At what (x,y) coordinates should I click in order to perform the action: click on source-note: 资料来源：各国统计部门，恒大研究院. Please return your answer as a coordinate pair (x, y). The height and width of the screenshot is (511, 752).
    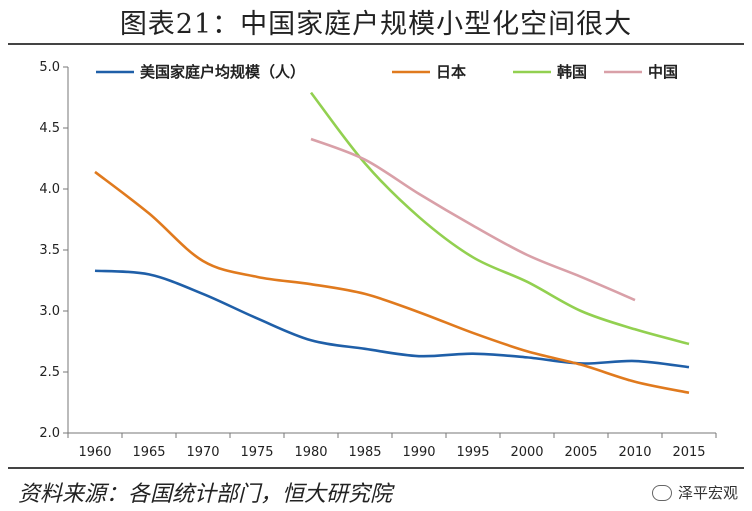
    Looking at the image, I should click on (205, 494).